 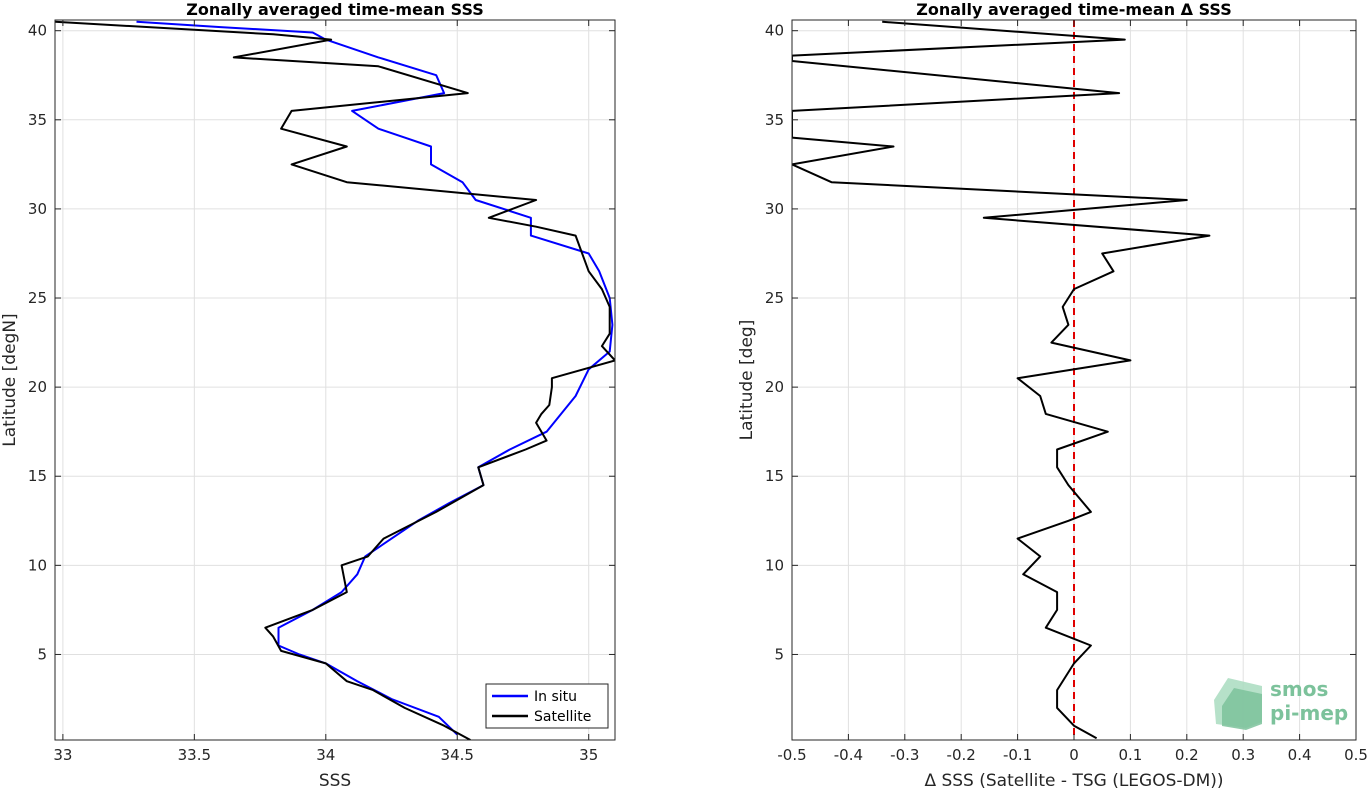 What do you see at coordinates (325, 755) in the screenshot?
I see `x-tick-label: 34` at bounding box center [325, 755].